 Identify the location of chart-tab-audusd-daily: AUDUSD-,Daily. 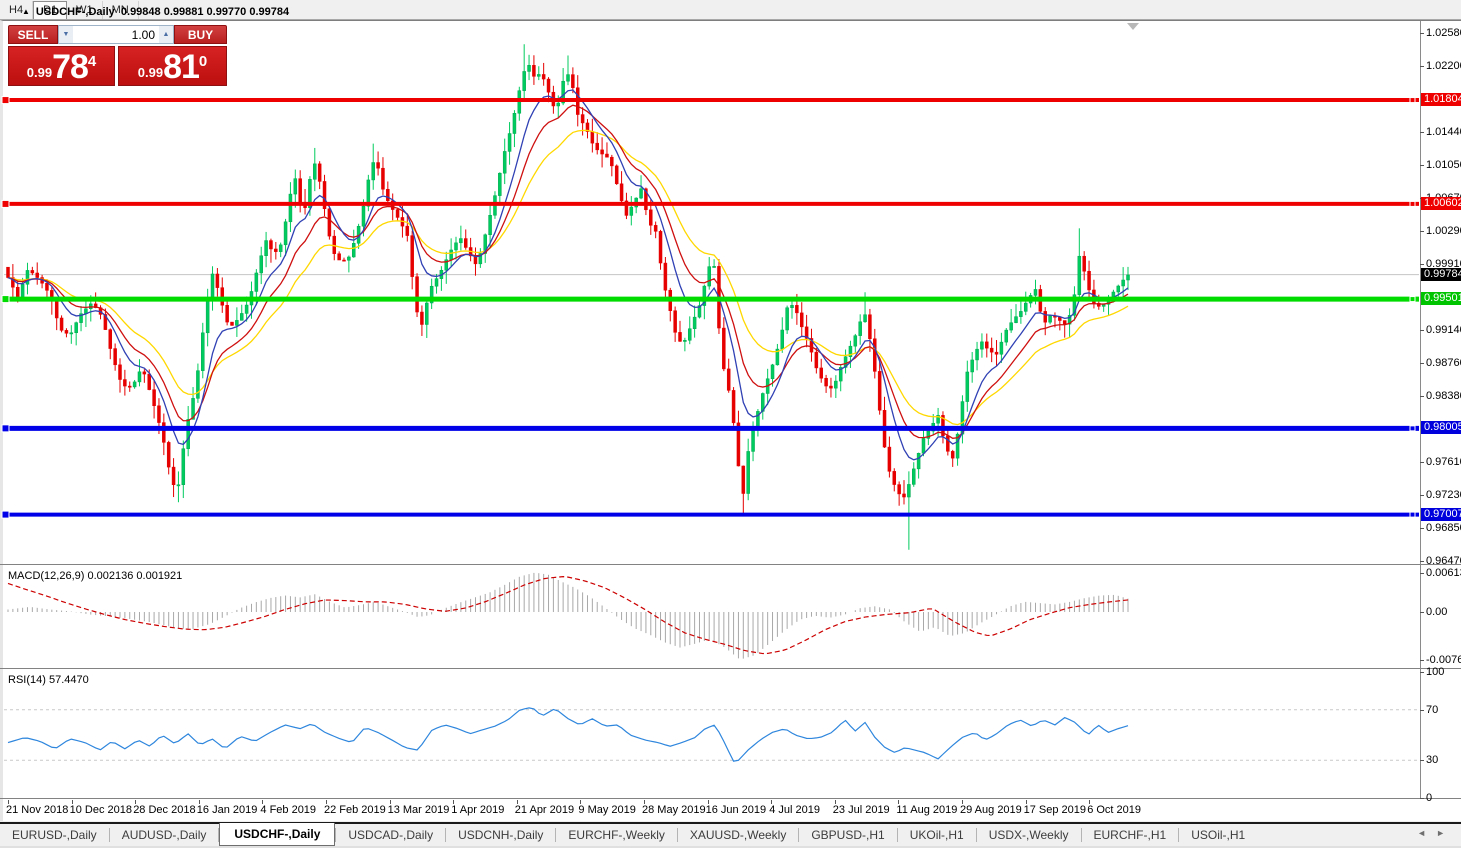
(164, 835).